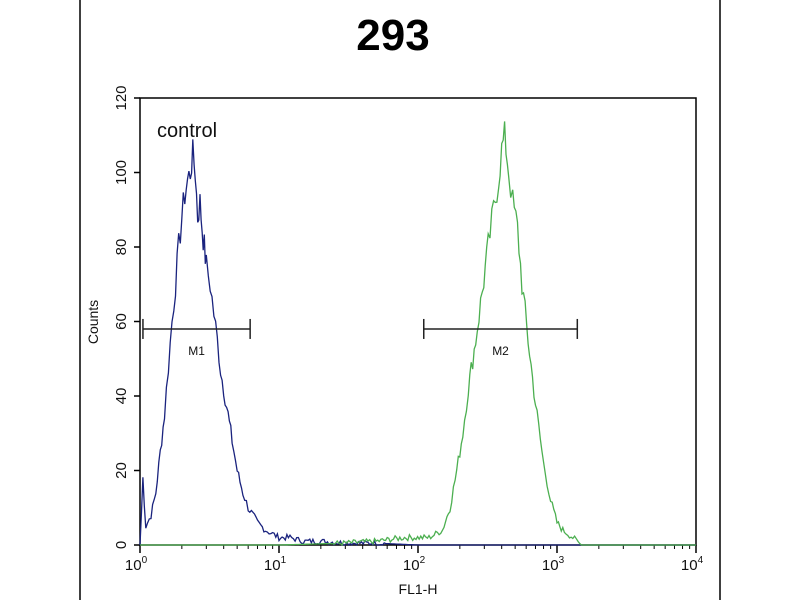 The width and height of the screenshot is (800, 600). Describe the element at coordinates (275, 564) in the screenshot. I see `x-tick-label: 10¹` at that location.